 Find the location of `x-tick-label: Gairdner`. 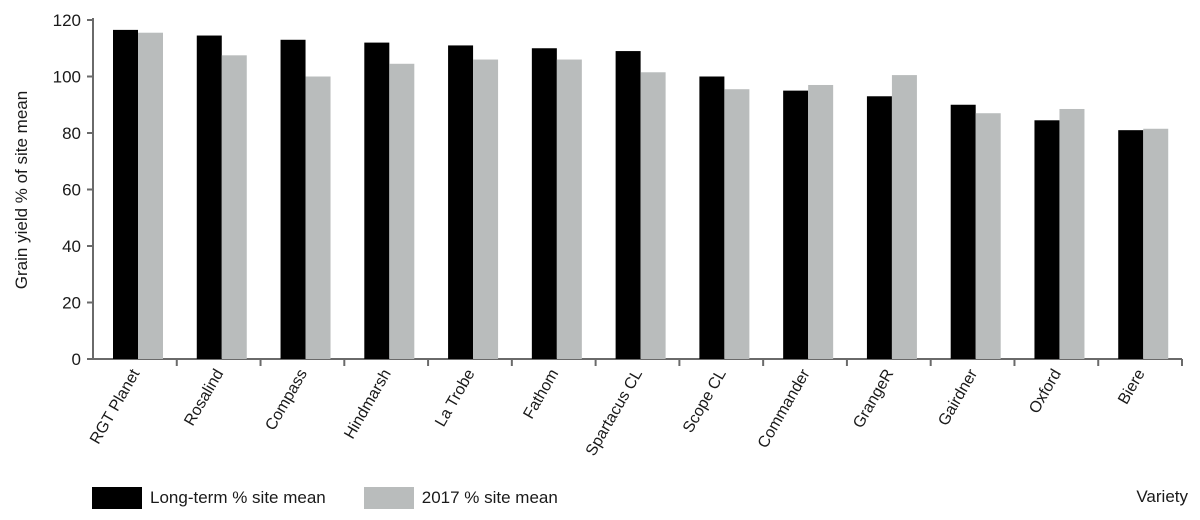

x-tick-label: Gairdner is located at coordinates (958, 397).